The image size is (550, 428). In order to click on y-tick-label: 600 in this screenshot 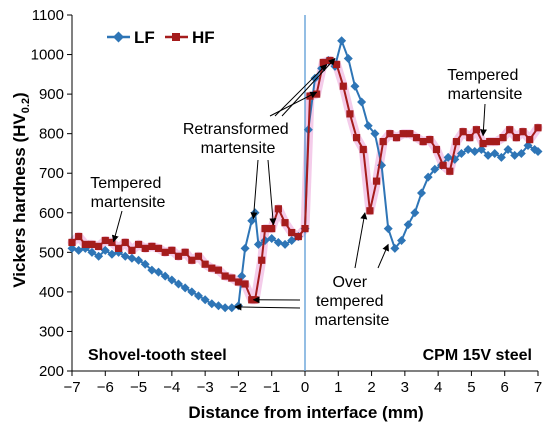, I will do `click(51, 213)`.